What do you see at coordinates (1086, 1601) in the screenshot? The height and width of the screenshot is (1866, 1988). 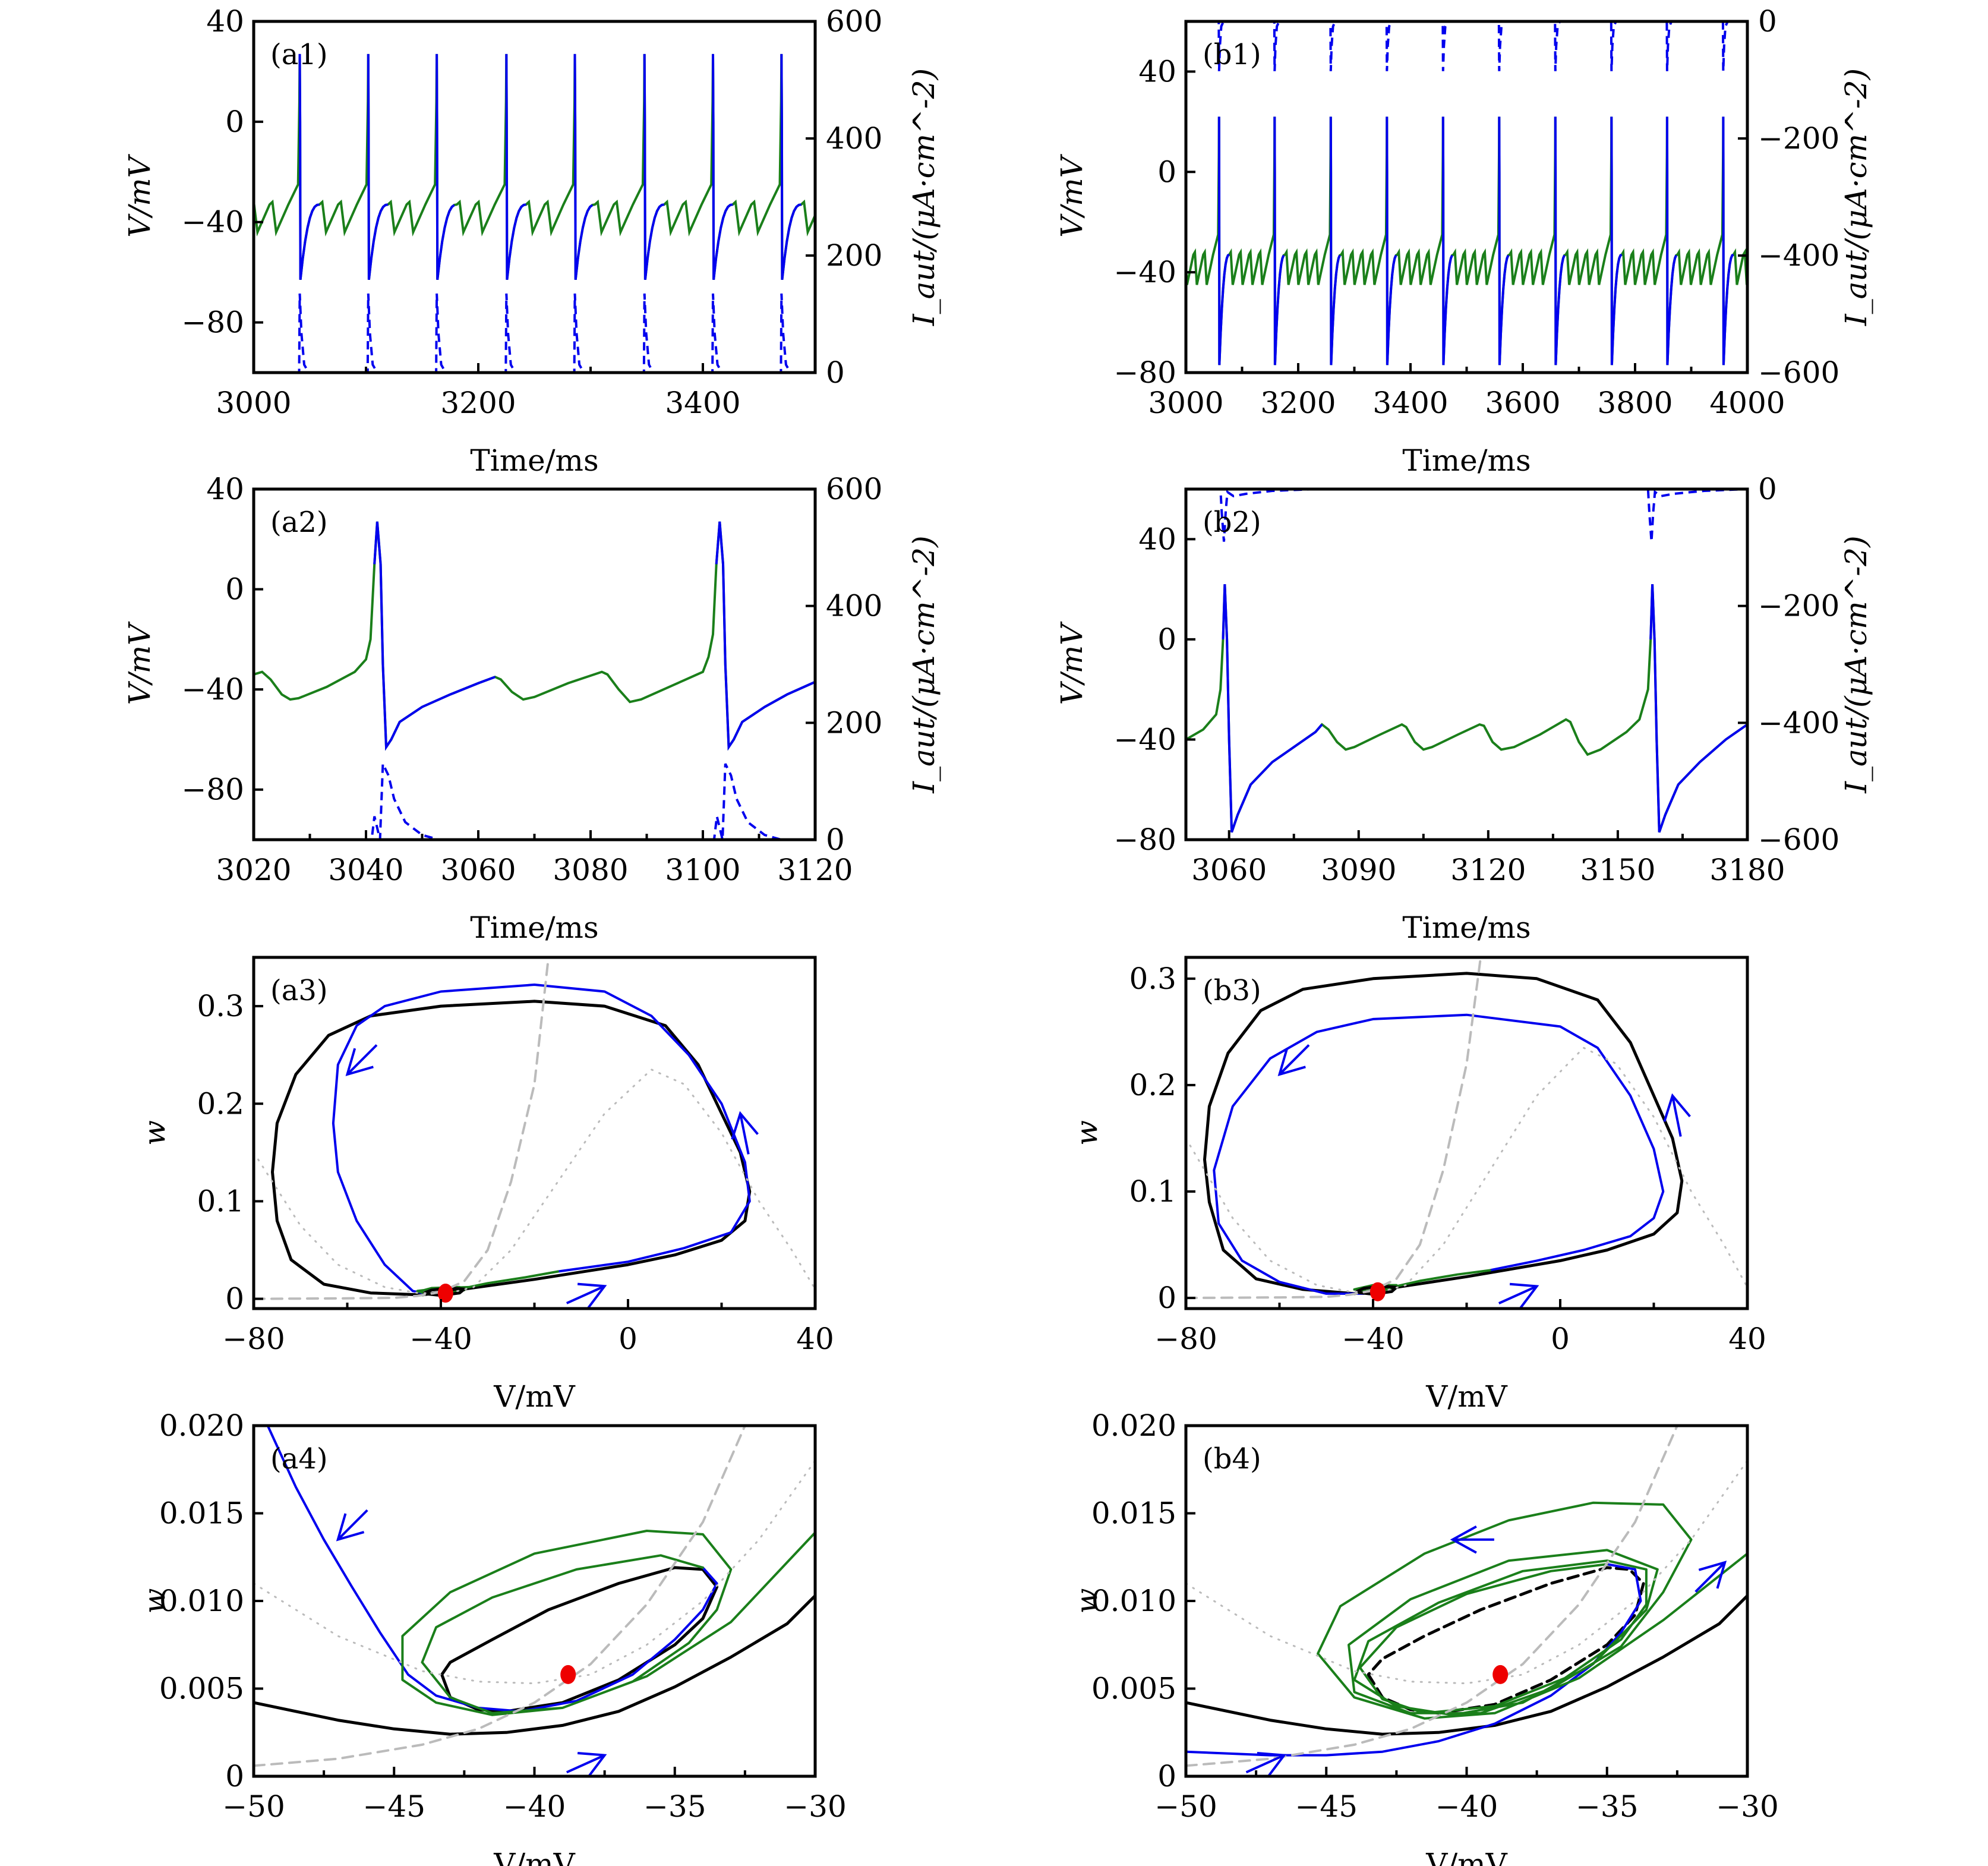 I see `y-axis-title: w` at bounding box center [1086, 1601].